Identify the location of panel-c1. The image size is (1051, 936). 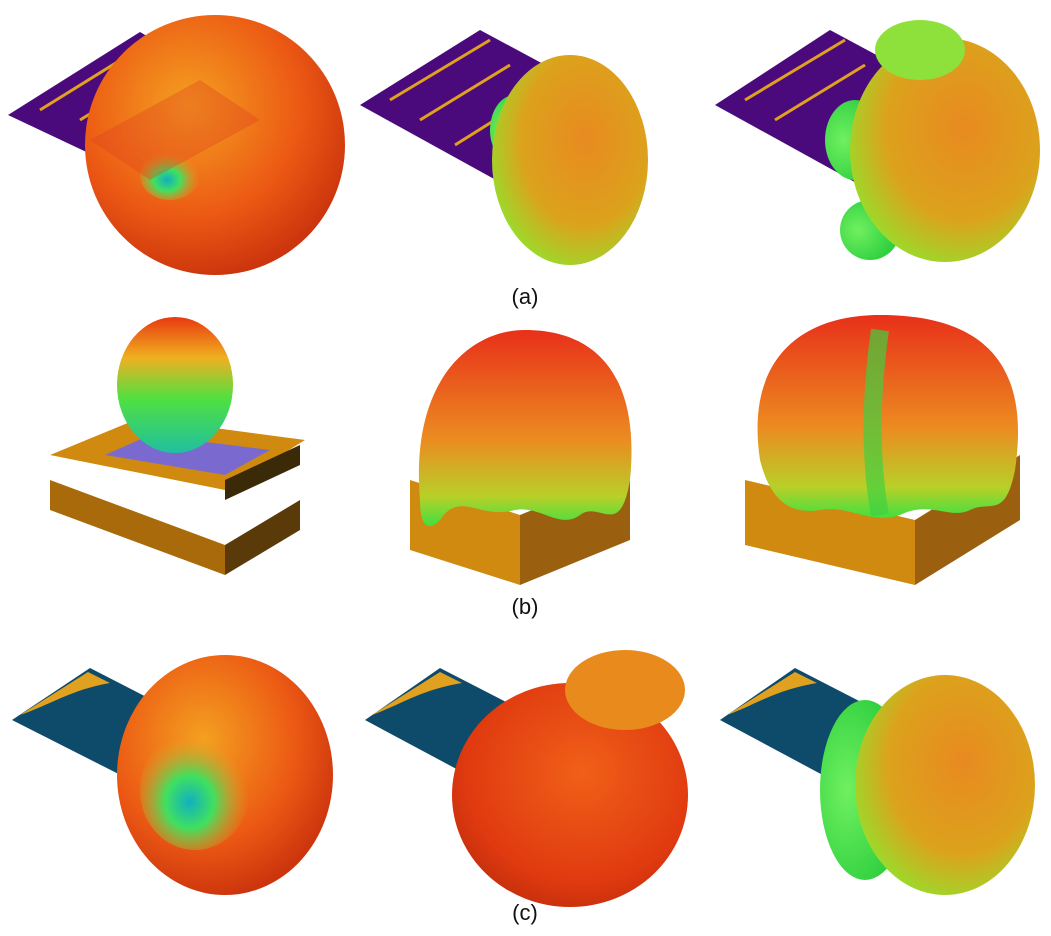
(172, 775).